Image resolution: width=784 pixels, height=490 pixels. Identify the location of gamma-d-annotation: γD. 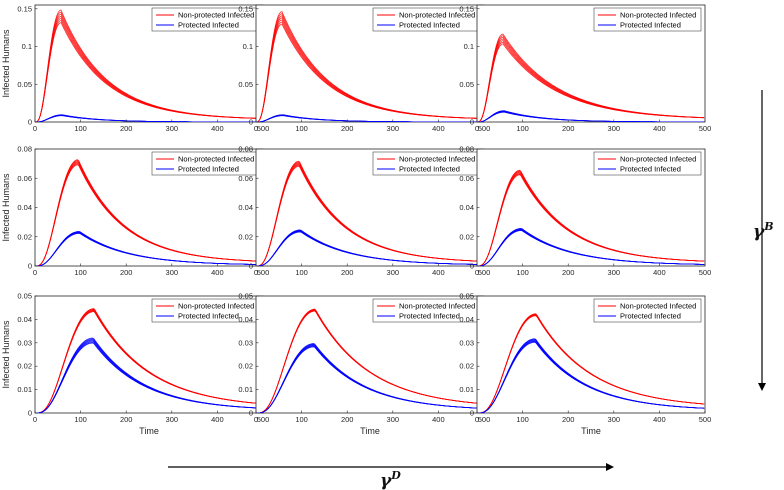
(391, 476).